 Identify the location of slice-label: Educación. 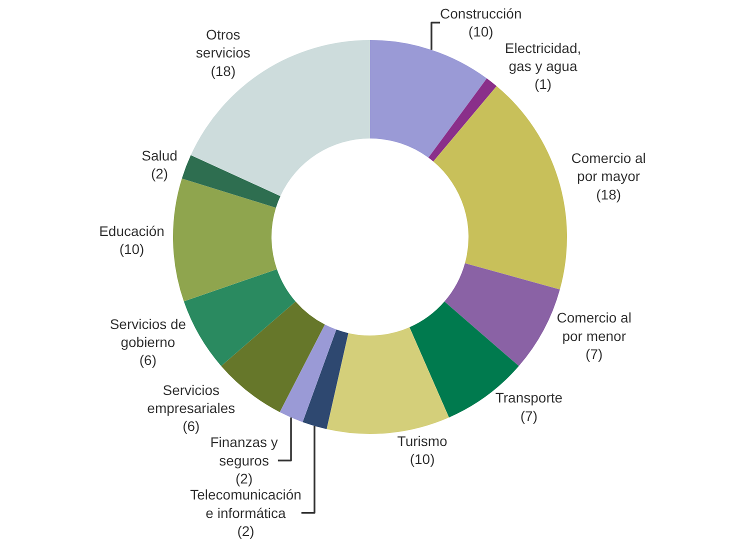
(131, 231).